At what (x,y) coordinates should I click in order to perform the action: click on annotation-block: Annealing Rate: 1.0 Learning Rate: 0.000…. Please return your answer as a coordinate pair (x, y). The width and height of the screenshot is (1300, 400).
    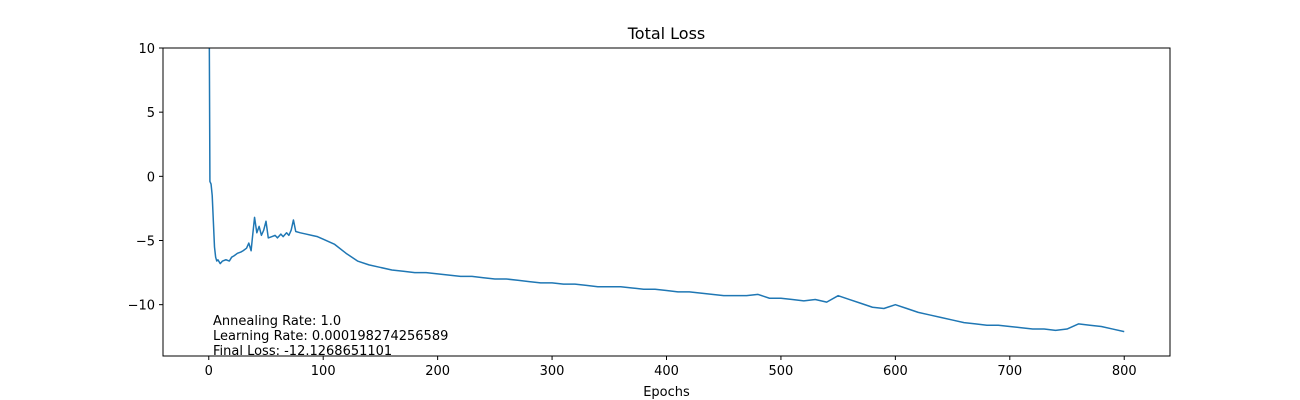
    Looking at the image, I should click on (330, 336).